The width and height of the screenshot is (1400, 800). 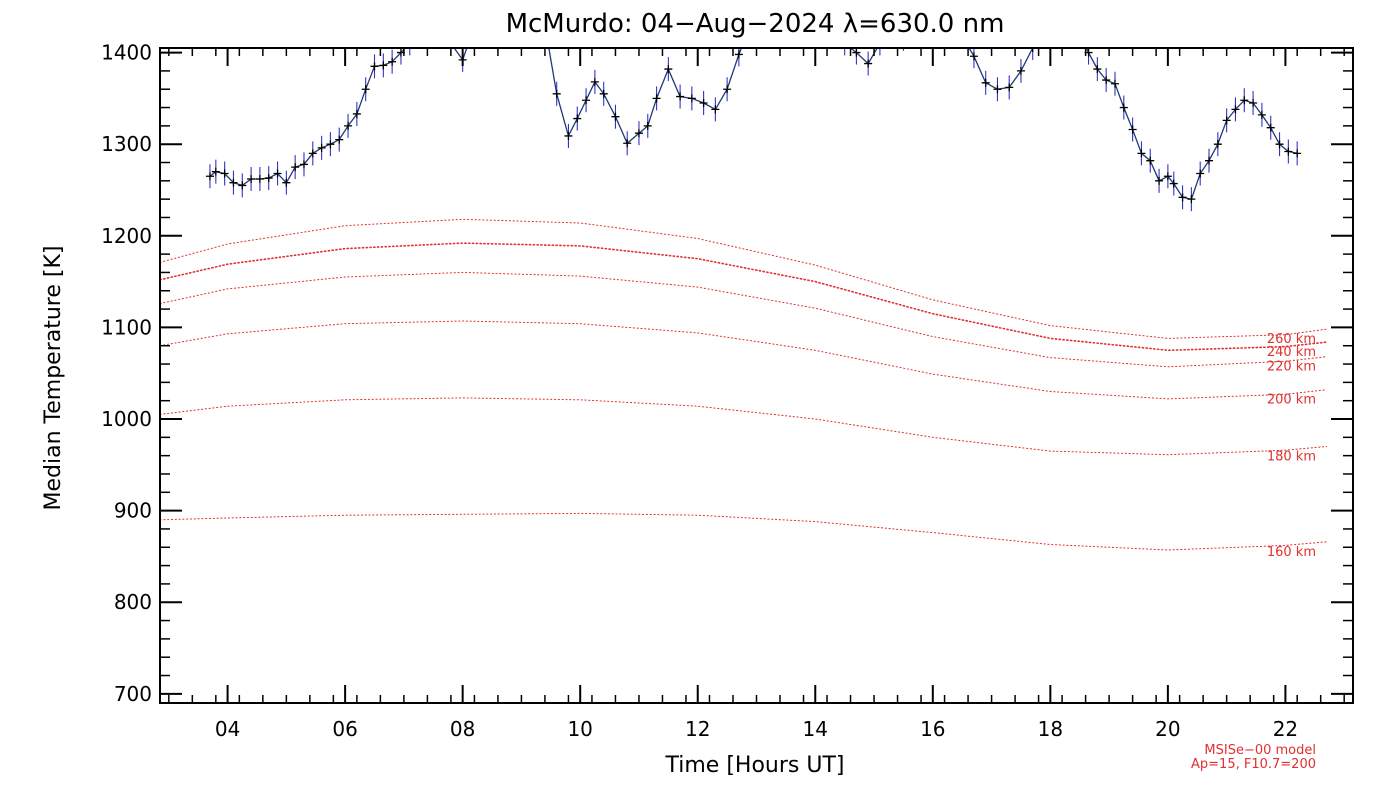 What do you see at coordinates (133, 694) in the screenshot?
I see `y-tick-label: 700` at bounding box center [133, 694].